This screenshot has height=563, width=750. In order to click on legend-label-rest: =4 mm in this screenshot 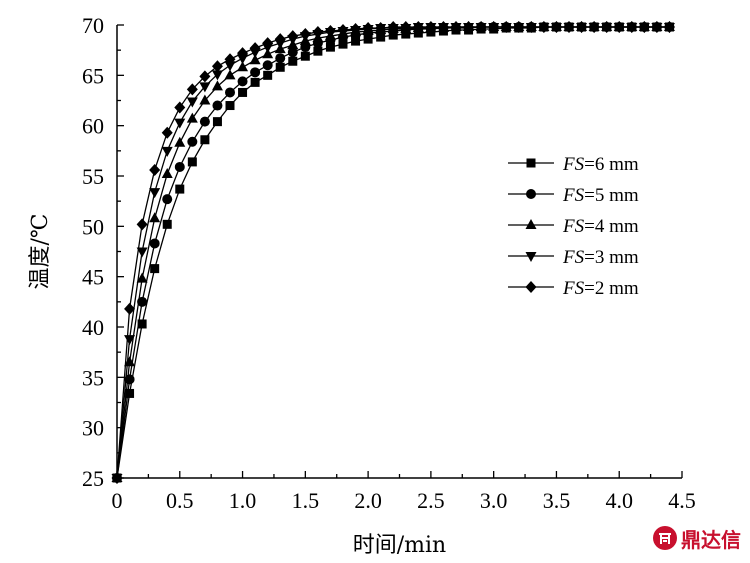, I will do `click(611, 226)`.